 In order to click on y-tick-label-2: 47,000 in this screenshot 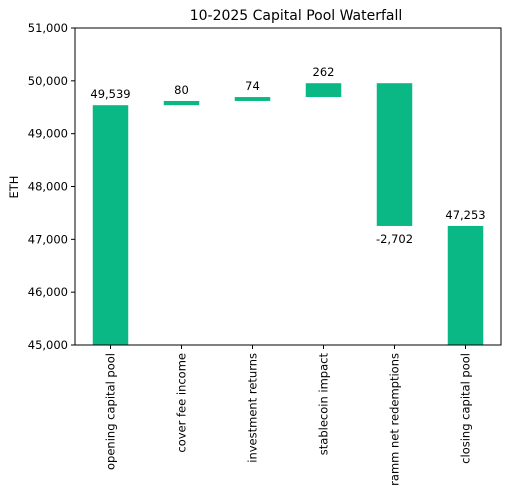, I will do `click(48, 239)`.